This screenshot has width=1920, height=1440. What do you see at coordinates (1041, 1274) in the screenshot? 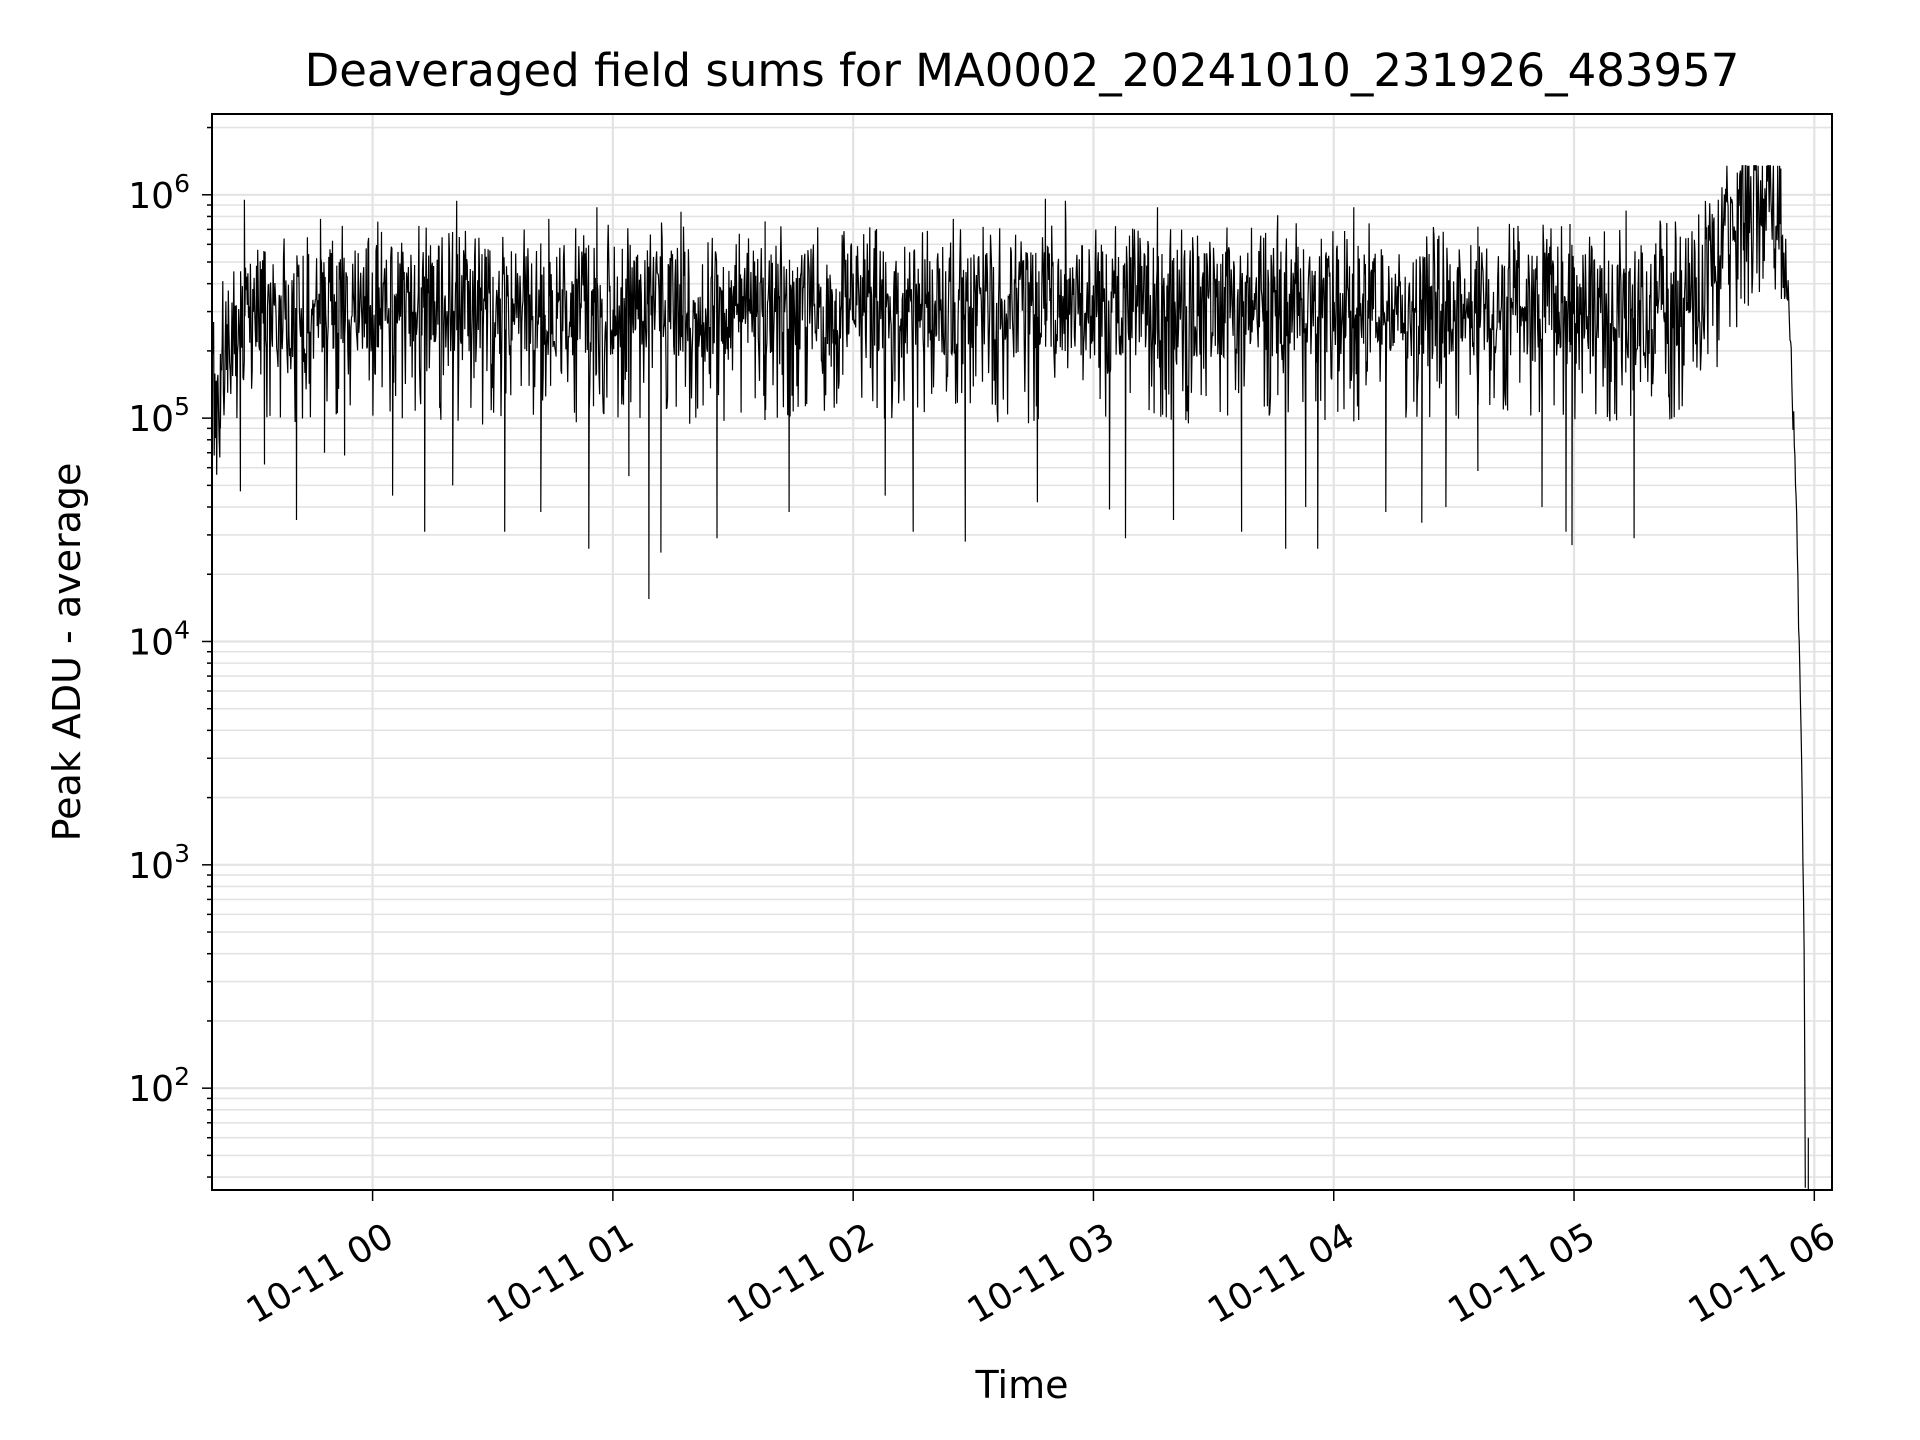
I see `x-tick-label: 10-11 03` at bounding box center [1041, 1274].